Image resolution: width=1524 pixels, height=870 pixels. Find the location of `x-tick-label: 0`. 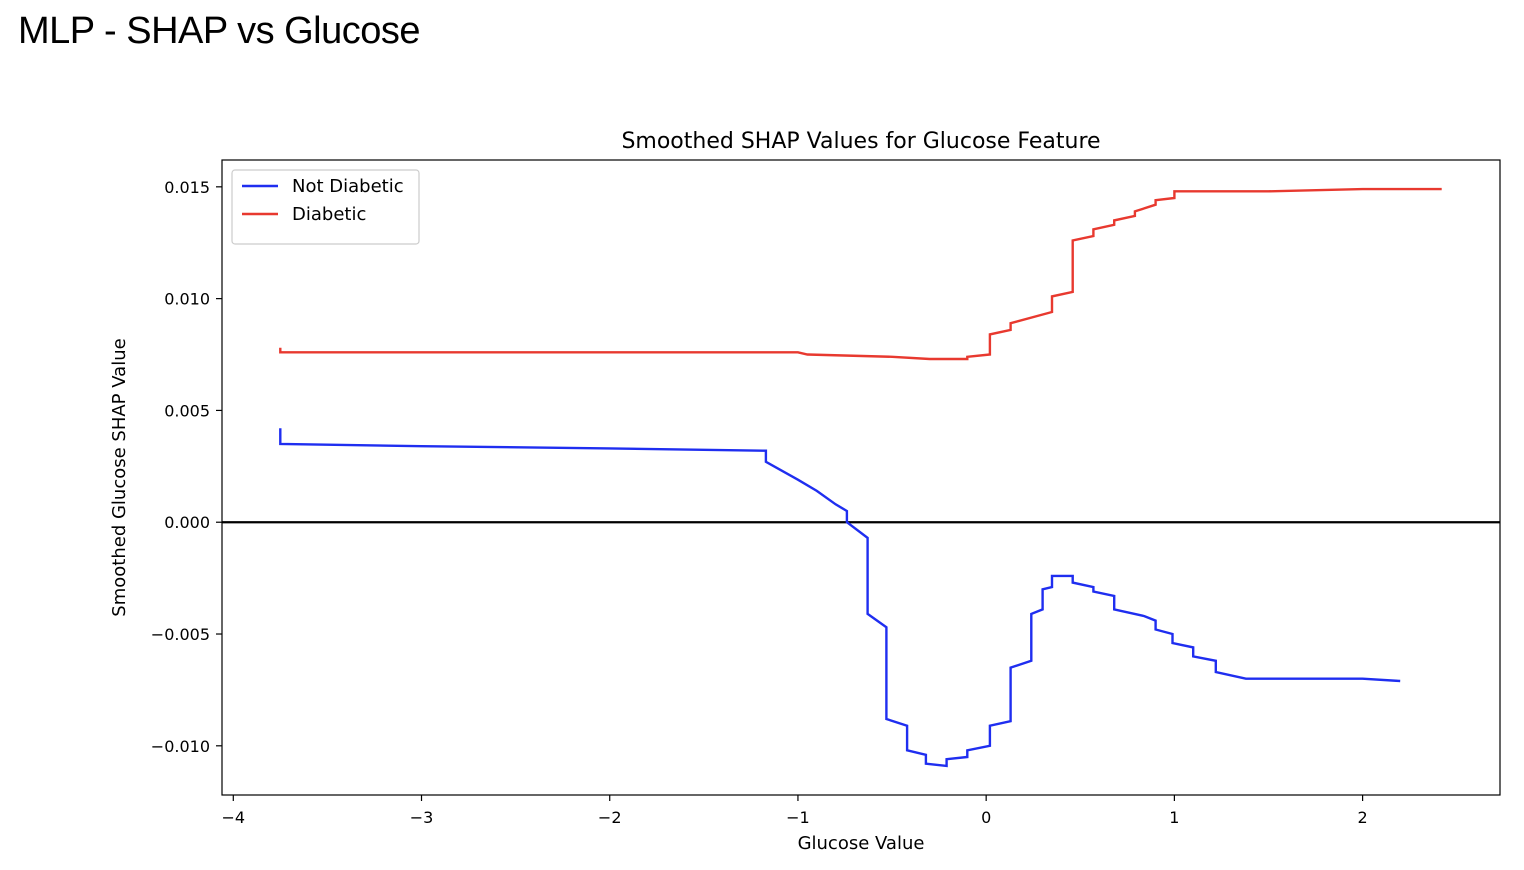

x-tick-label: 0 is located at coordinates (986, 817).